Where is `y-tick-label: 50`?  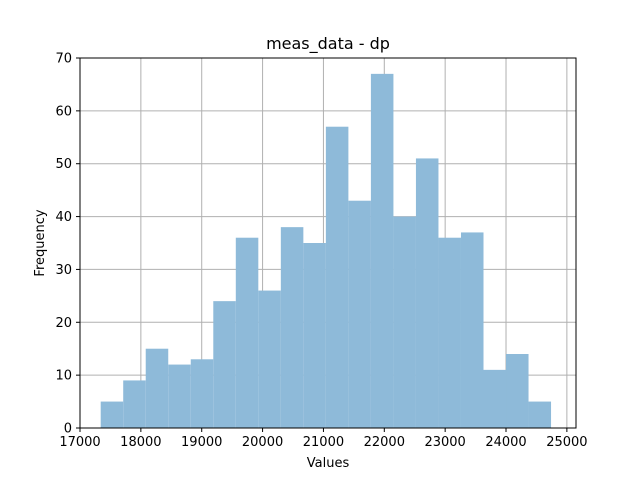
y-tick-label: 50 is located at coordinates (63, 164).